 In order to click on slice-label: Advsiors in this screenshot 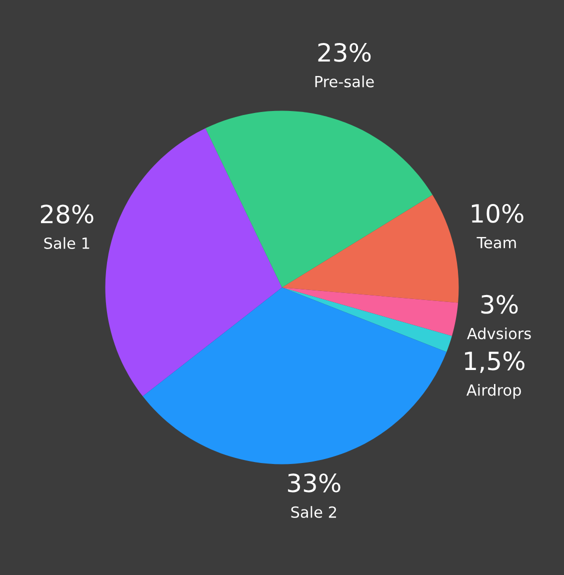, I will do `click(499, 333)`.